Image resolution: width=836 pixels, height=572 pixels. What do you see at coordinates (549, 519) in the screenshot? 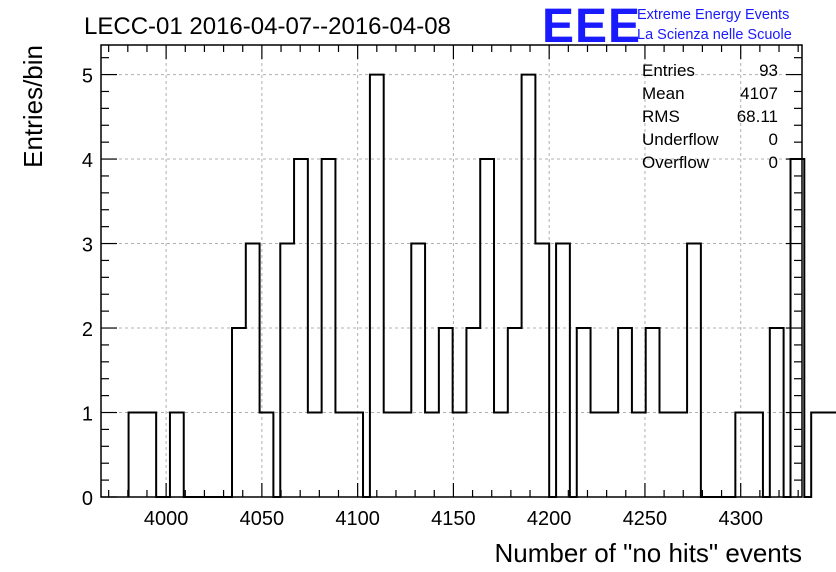
I see `x-tick-label: 4200` at bounding box center [549, 519].